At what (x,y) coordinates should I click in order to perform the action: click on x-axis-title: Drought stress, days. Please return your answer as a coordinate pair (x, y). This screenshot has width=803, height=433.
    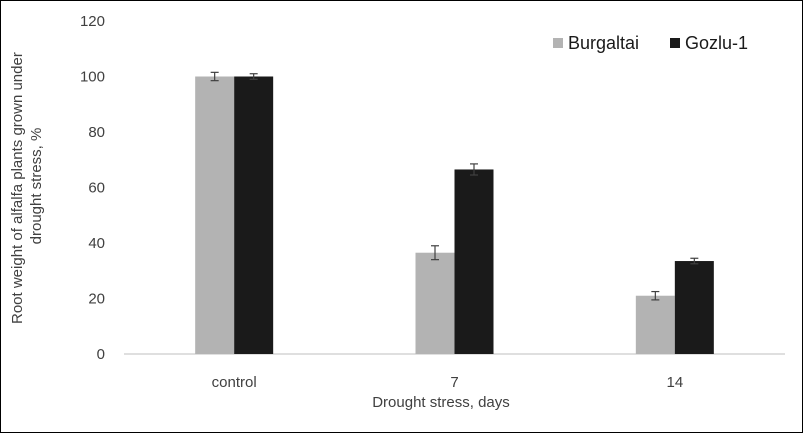
    Looking at the image, I should click on (441, 402).